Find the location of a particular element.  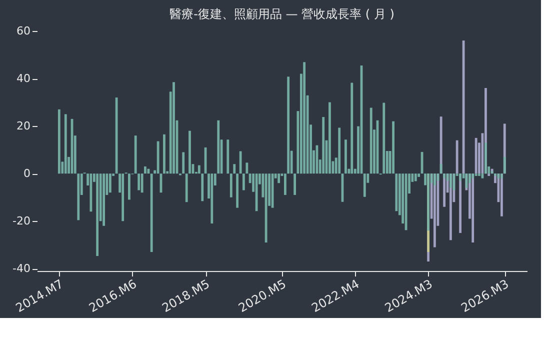

chart-title: 醫療-復建、照顧用品 — 營收成長率 ( 月 ) is located at coordinates (282, 14).